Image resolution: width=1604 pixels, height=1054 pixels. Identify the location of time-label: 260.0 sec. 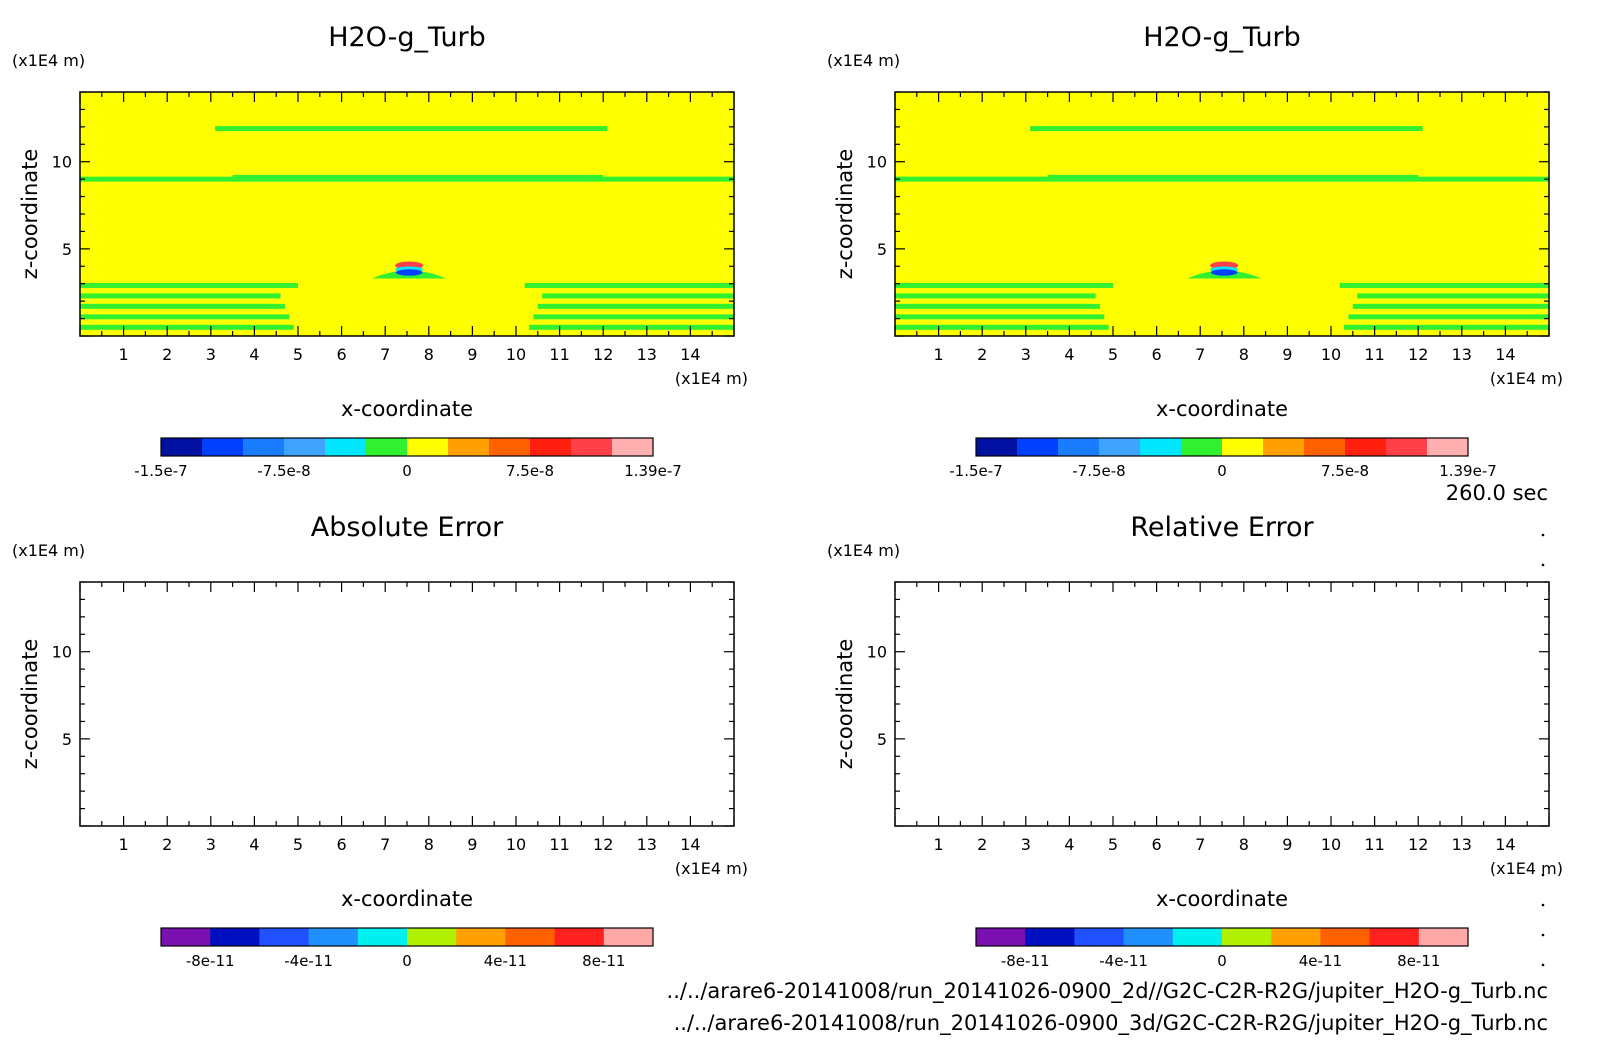
(1497, 493).